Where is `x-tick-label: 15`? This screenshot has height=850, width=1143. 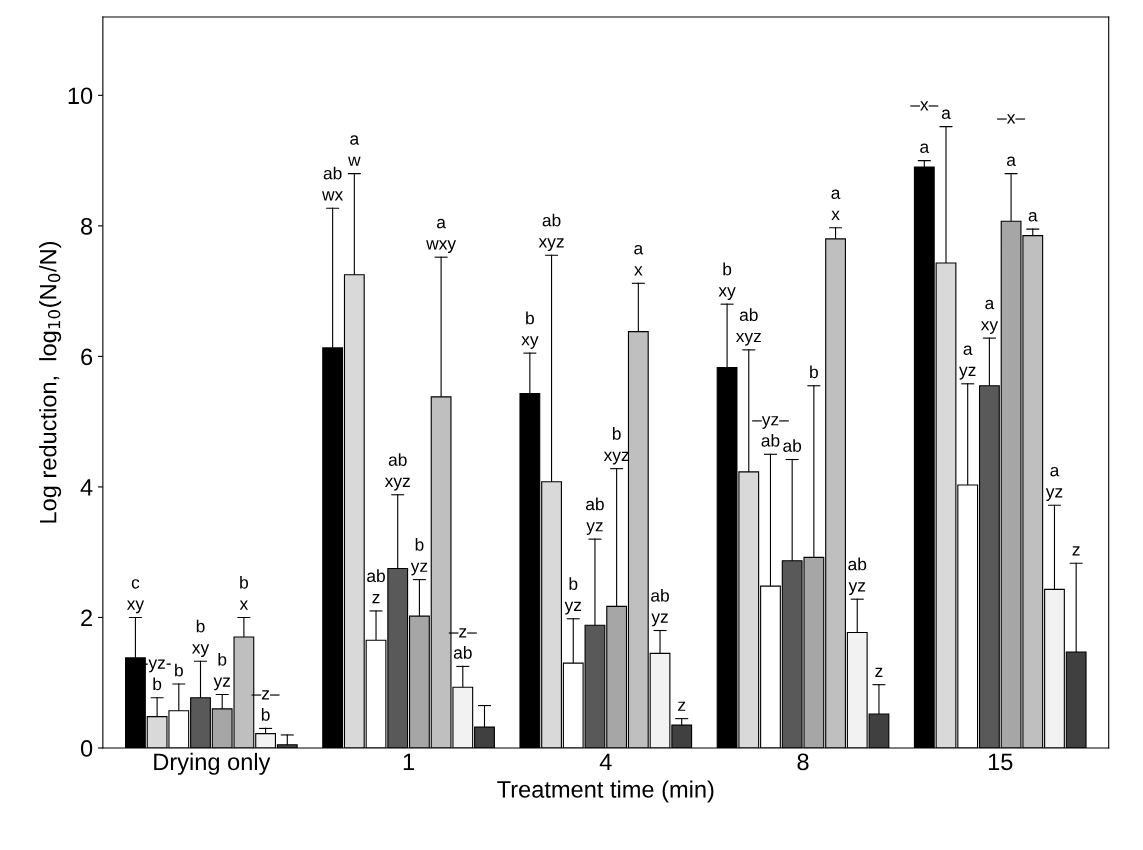
x-tick-label: 15 is located at coordinates (1000, 762).